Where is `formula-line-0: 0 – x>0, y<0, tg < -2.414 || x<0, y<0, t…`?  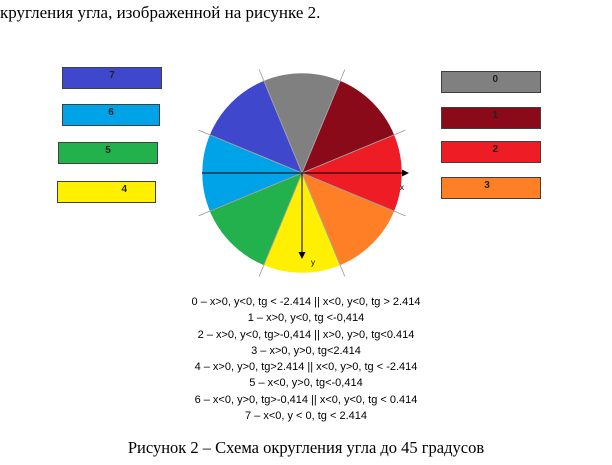
formula-line-0: 0 – x>0, y<0, tg < -2.414 || x<0, y<0, t… is located at coordinates (306, 302).